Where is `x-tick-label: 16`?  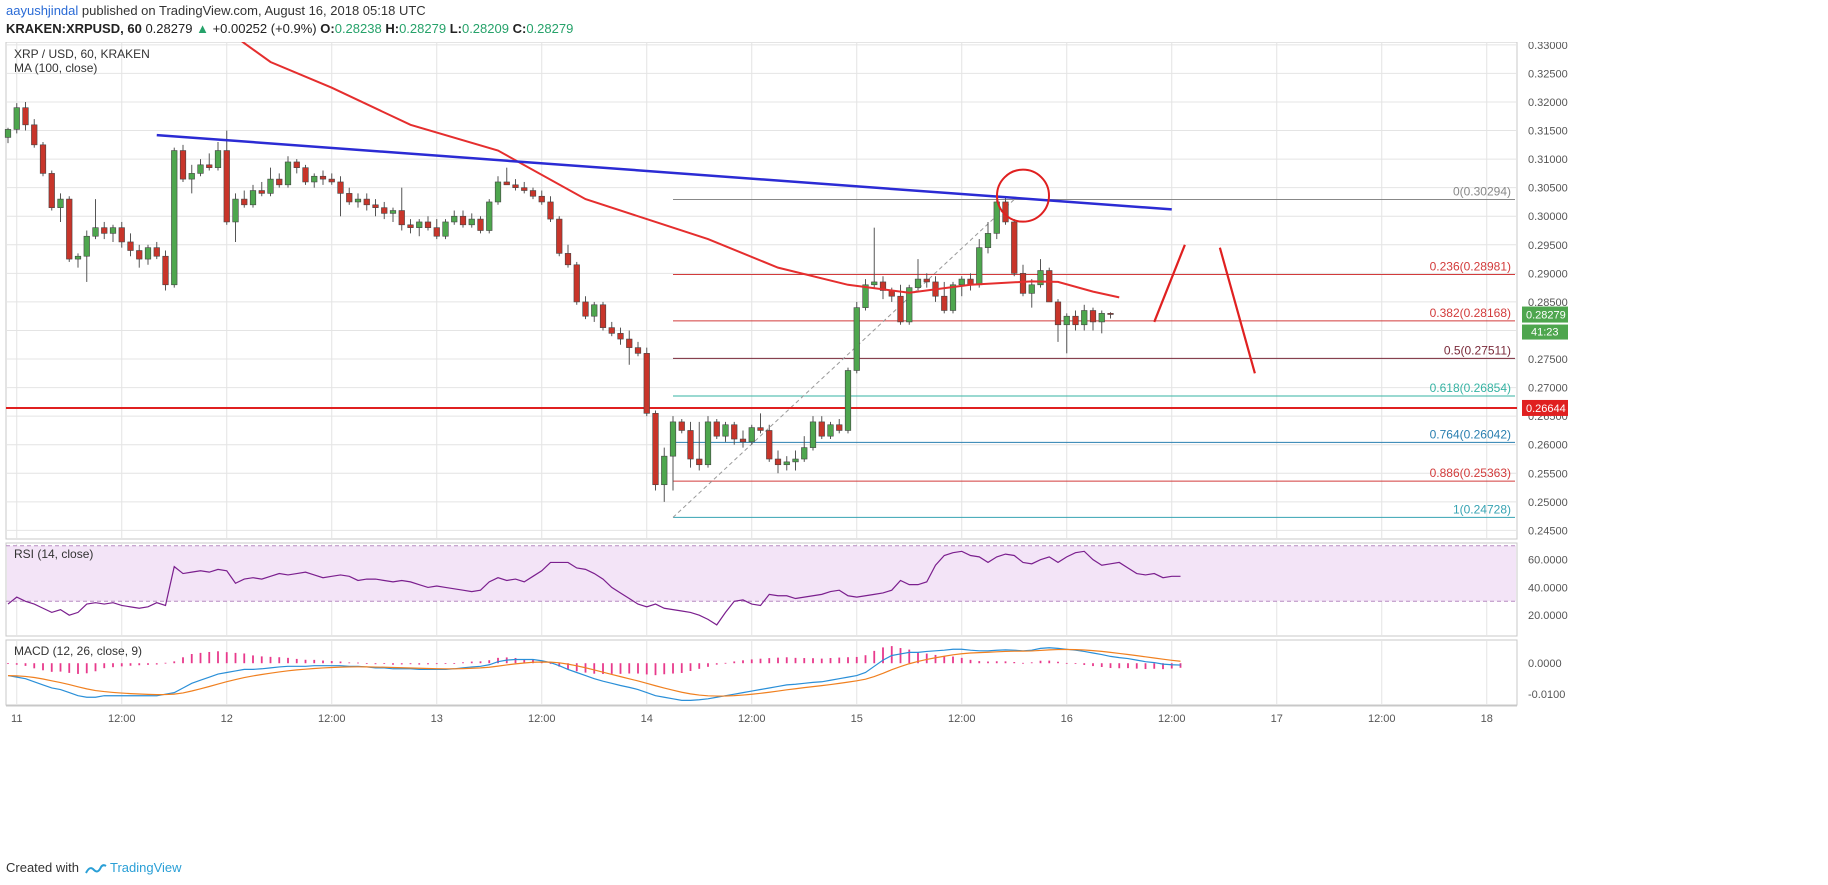
x-tick-label: 16 is located at coordinates (1067, 719).